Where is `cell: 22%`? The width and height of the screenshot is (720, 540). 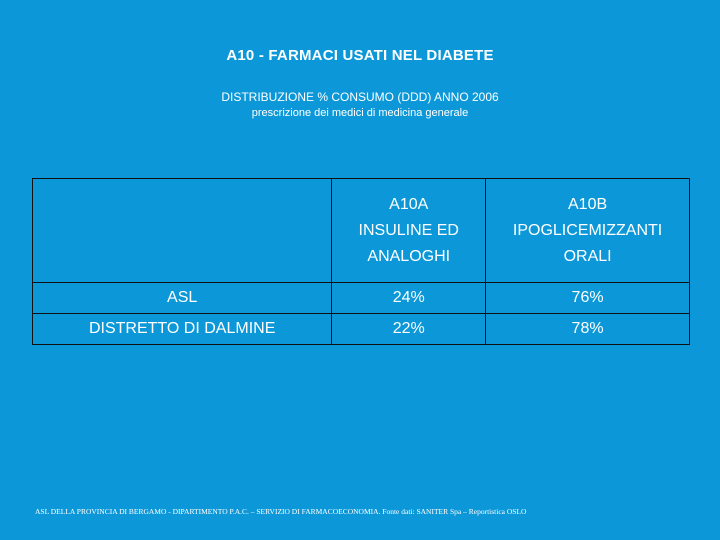
cell: 22% is located at coordinates (409, 329).